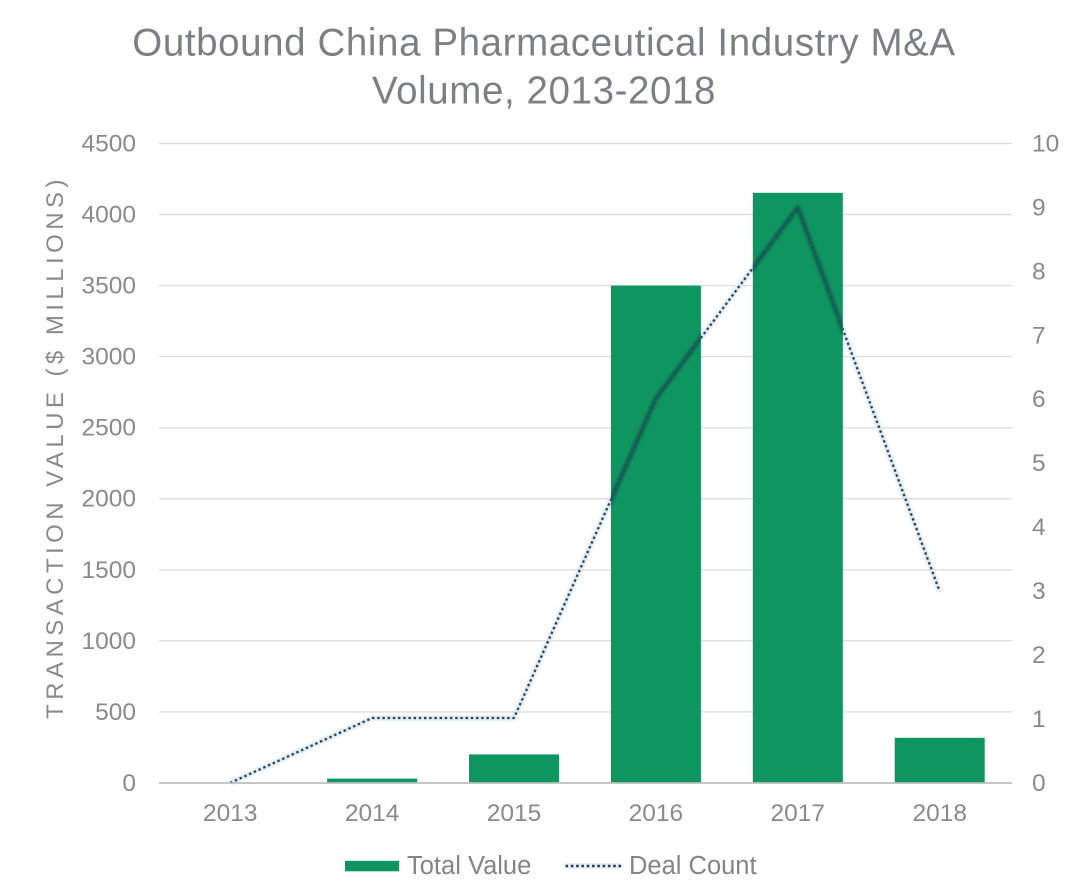 Image resolution: width=1080 pixels, height=892 pixels. I want to click on svg-text: 3500, so click(108, 286).